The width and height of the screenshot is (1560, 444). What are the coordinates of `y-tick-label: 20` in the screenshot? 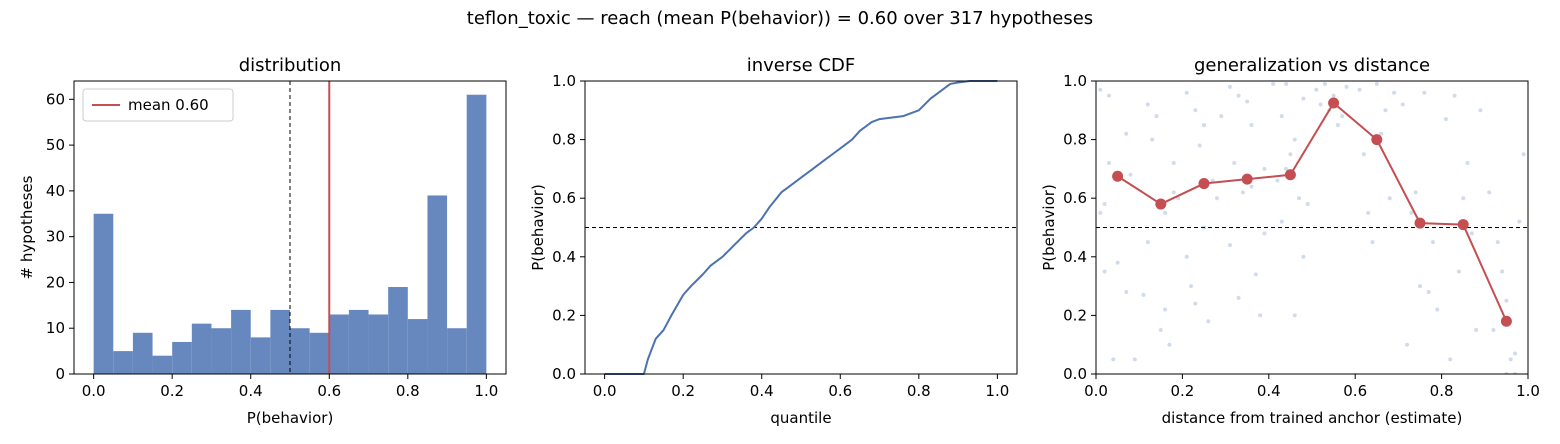 It's located at (55, 282).